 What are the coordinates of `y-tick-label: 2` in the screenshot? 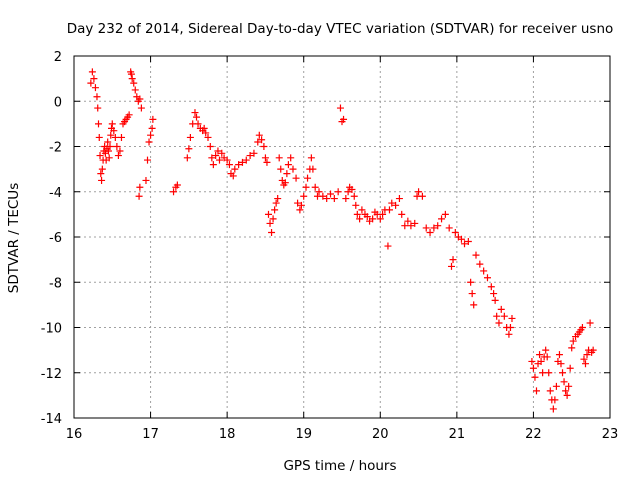 It's located at (58, 57).